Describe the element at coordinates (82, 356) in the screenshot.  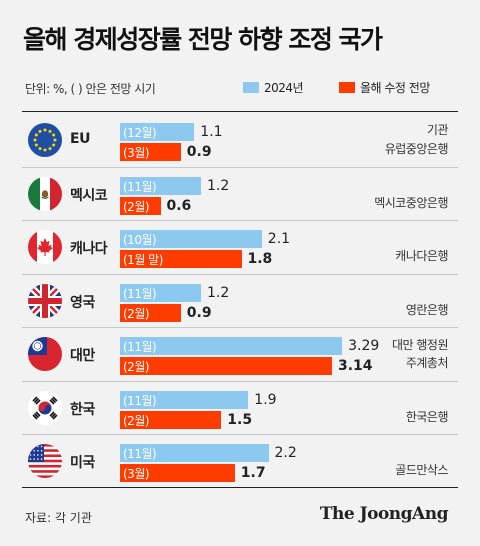
I see `country-name: 대만` at that location.